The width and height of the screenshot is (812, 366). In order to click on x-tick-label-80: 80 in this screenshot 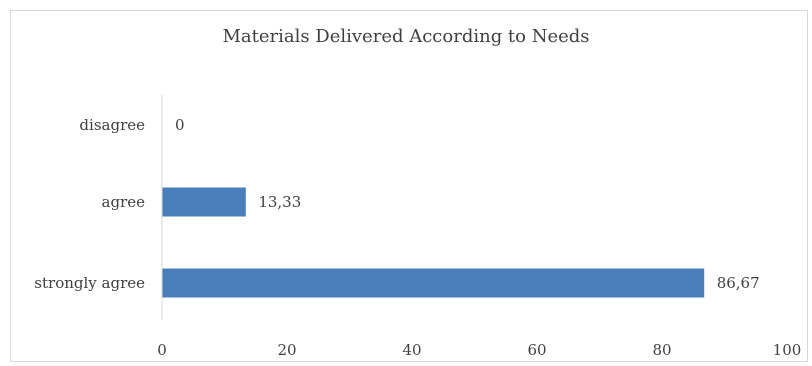, I will do `click(661, 350)`.